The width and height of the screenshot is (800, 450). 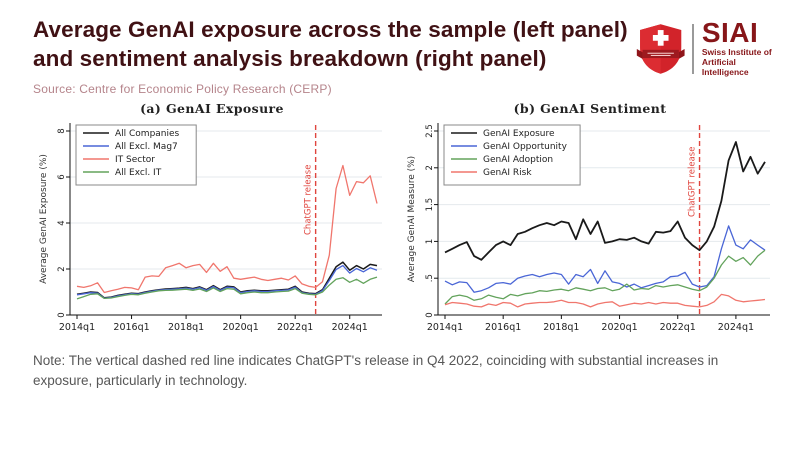 I want to click on svg-text: 2.5, so click(x=430, y=131).